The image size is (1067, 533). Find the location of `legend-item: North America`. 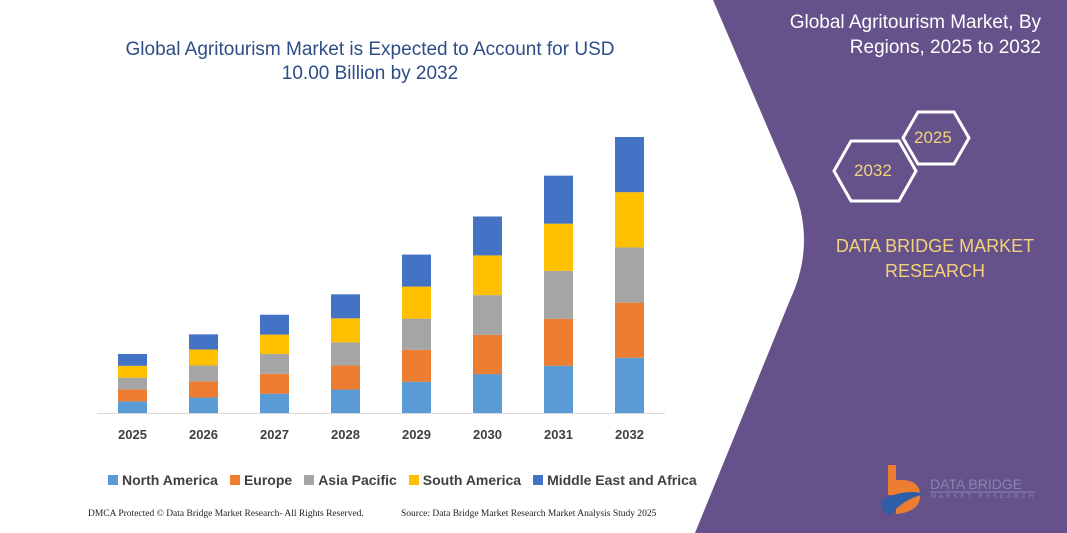

legend-item: North America is located at coordinates (163, 480).